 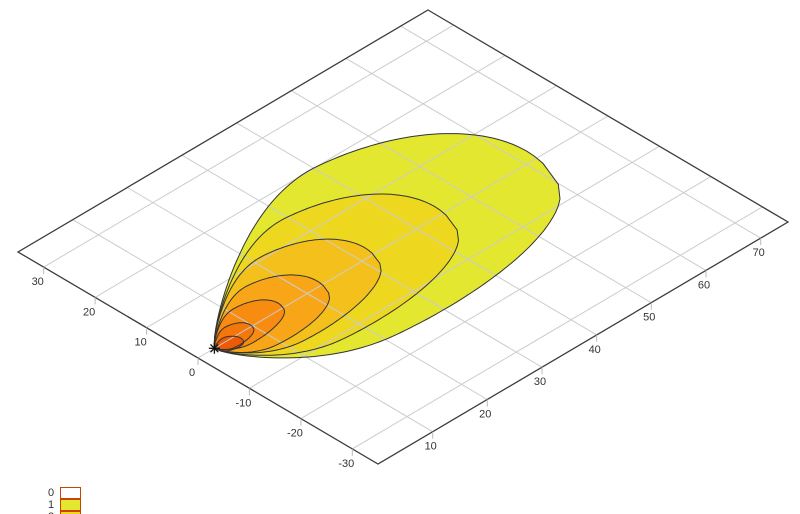 What do you see at coordinates (214, 348) in the screenshot?
I see `source-asterisk-marker` at bounding box center [214, 348].